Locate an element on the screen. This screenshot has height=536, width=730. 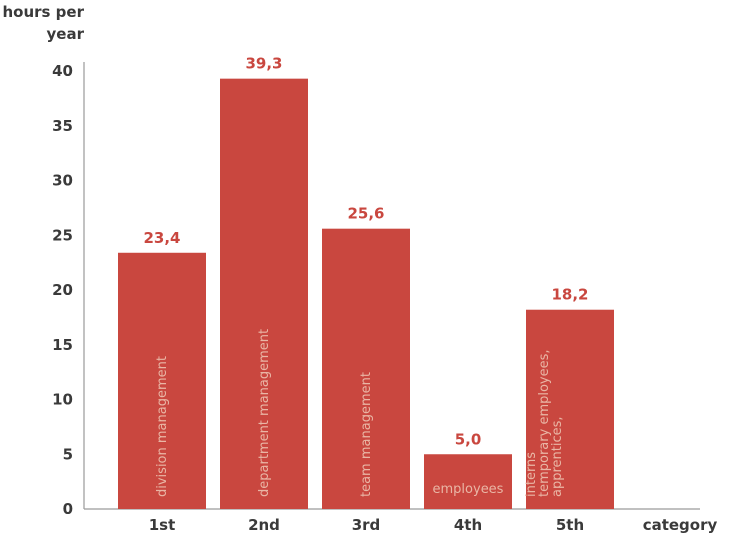
bar-label-line: department management is located at coordinates (264, 413).